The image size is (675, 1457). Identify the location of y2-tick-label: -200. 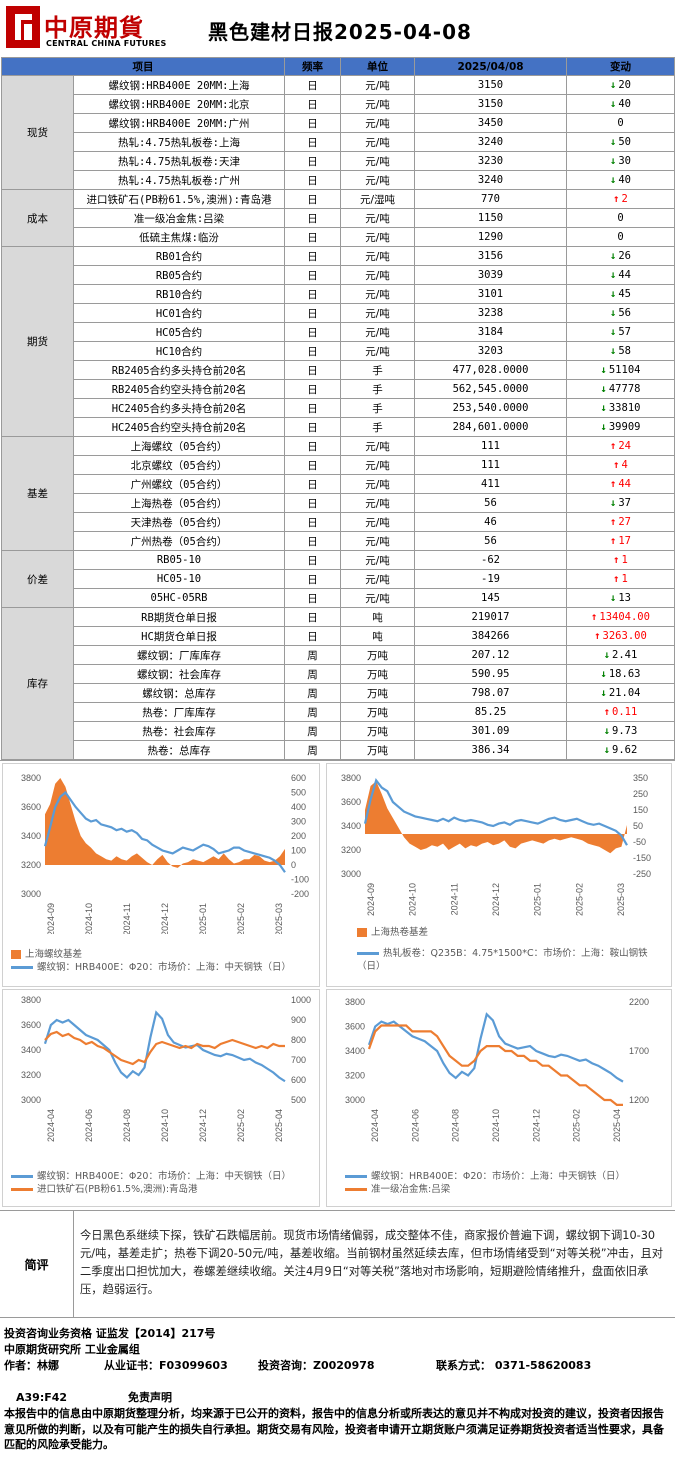
(300, 894).